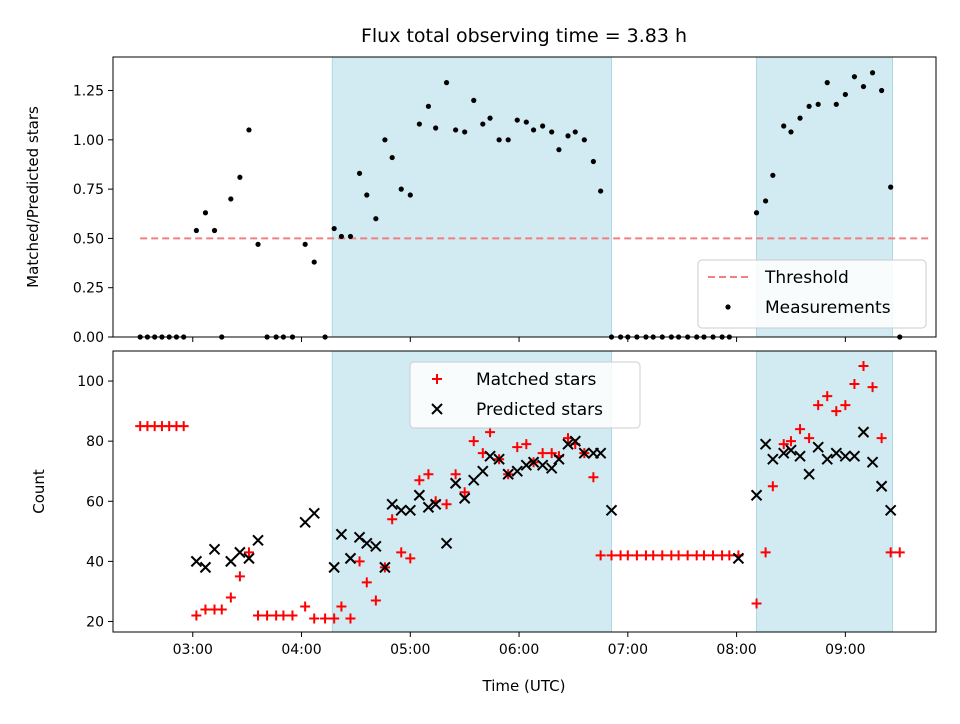  I want to click on y-tick-label: 0.75, so click(88, 190).